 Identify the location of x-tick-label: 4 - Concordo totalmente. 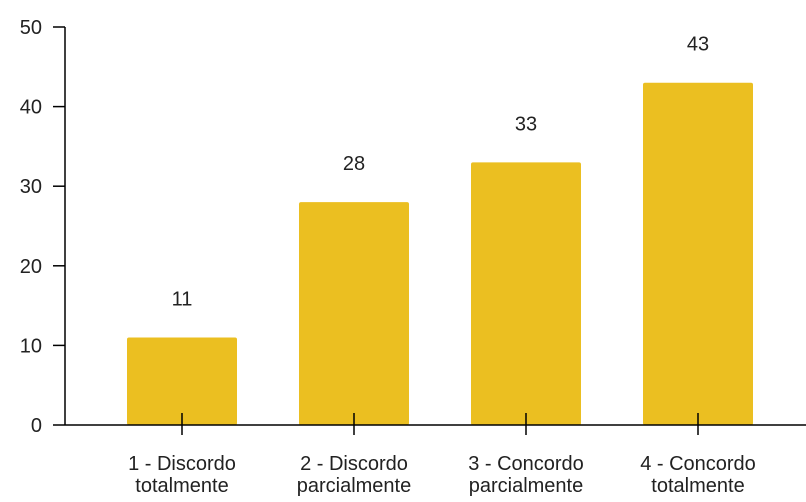
(698, 475).